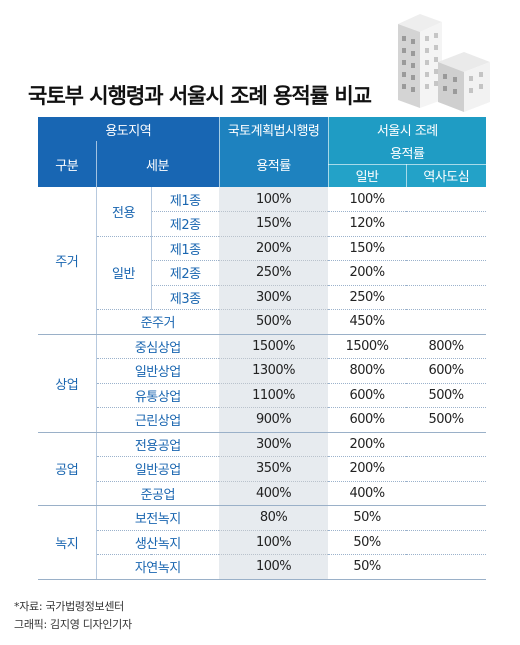 This screenshot has height=645, width=520. What do you see at coordinates (274, 224) in the screenshot?
I see `row-law: 150%` at bounding box center [274, 224].